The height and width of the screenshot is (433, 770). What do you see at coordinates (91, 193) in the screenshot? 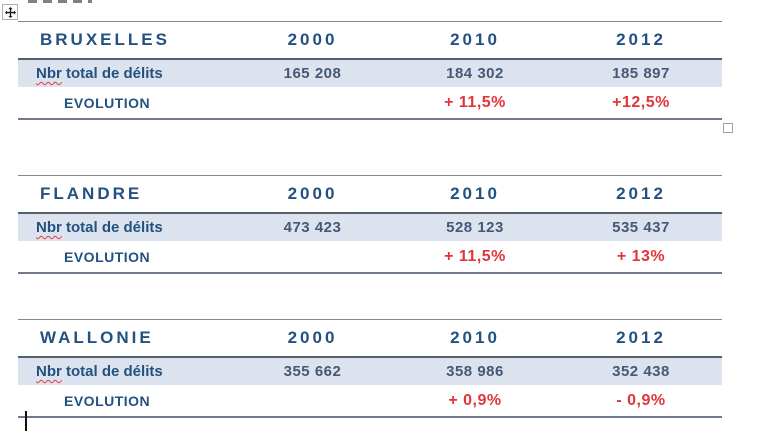
I see `region-name: FLANDRE` at bounding box center [91, 193].